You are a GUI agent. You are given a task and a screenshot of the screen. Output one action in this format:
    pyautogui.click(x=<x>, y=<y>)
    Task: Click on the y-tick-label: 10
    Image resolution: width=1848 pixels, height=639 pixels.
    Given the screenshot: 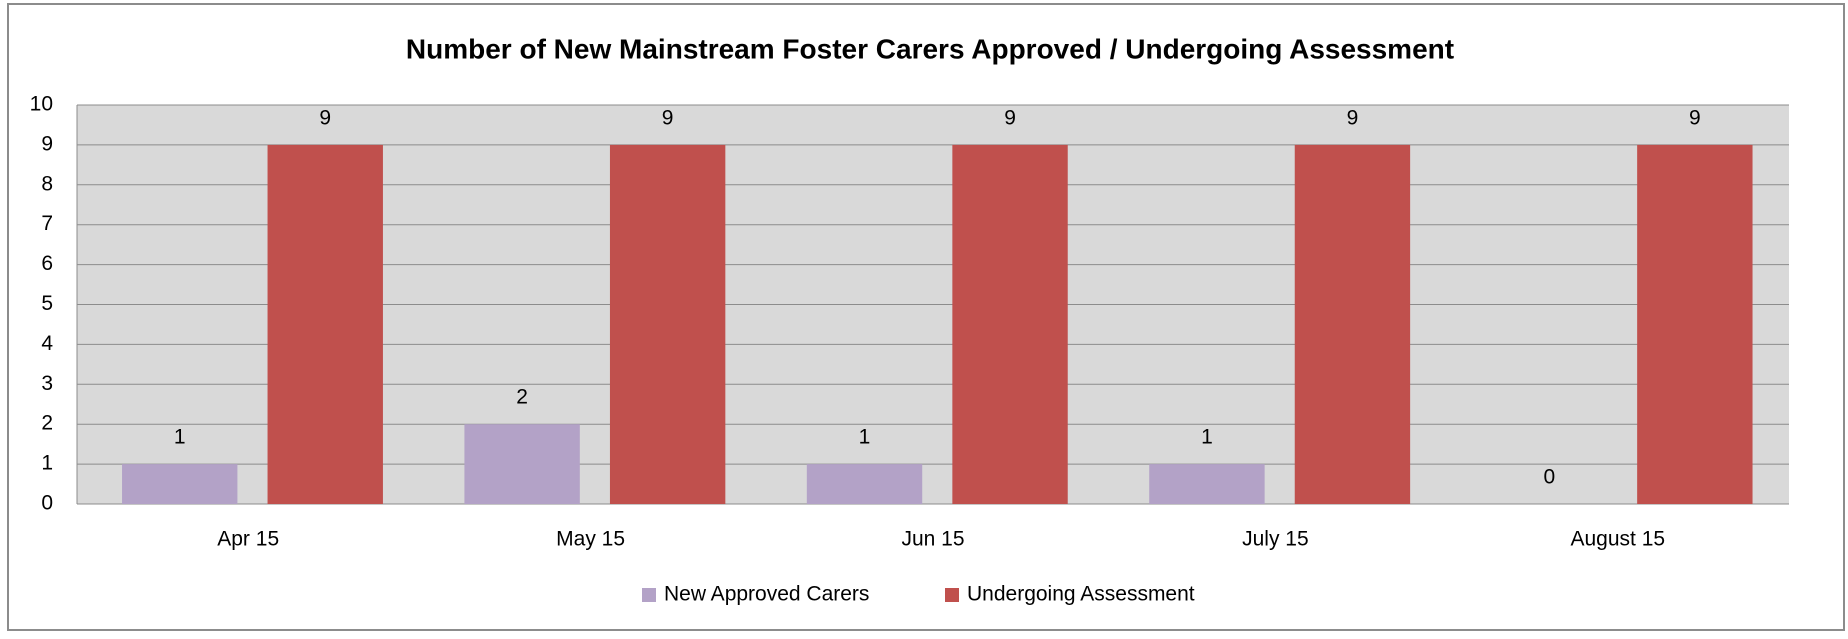 What is the action you would take?
    pyautogui.click(x=41, y=104)
    